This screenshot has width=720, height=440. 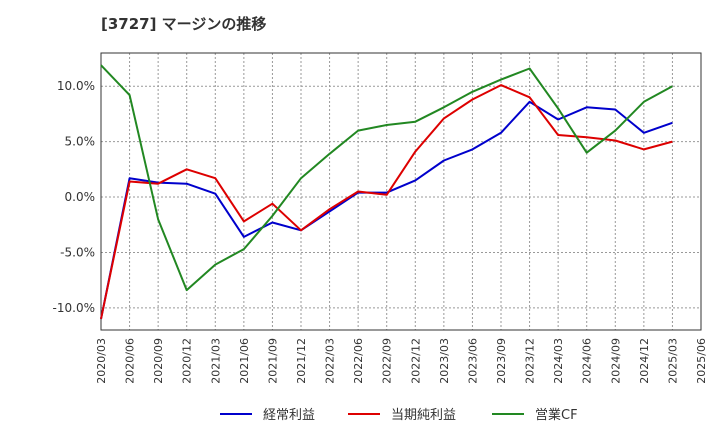 What do you see at coordinates (415, 361) in the screenshot?
I see `x-tick-label: 2022/12` at bounding box center [415, 361].